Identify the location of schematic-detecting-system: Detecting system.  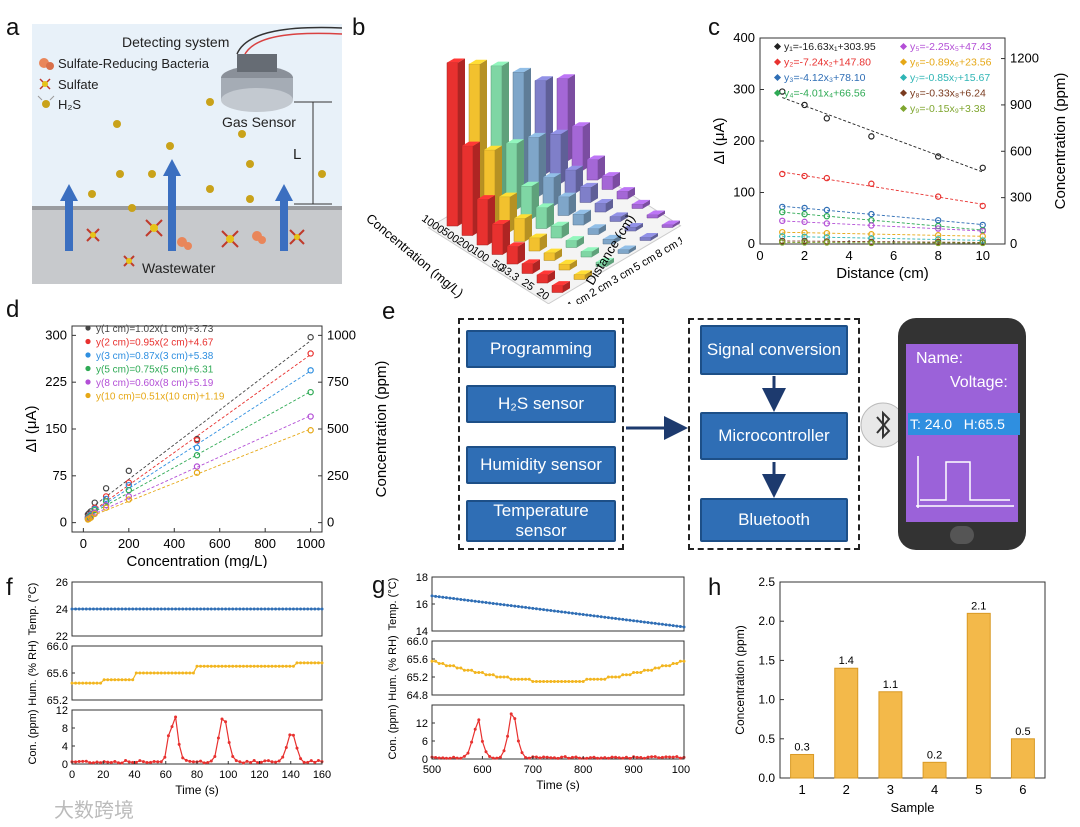
(176, 42).